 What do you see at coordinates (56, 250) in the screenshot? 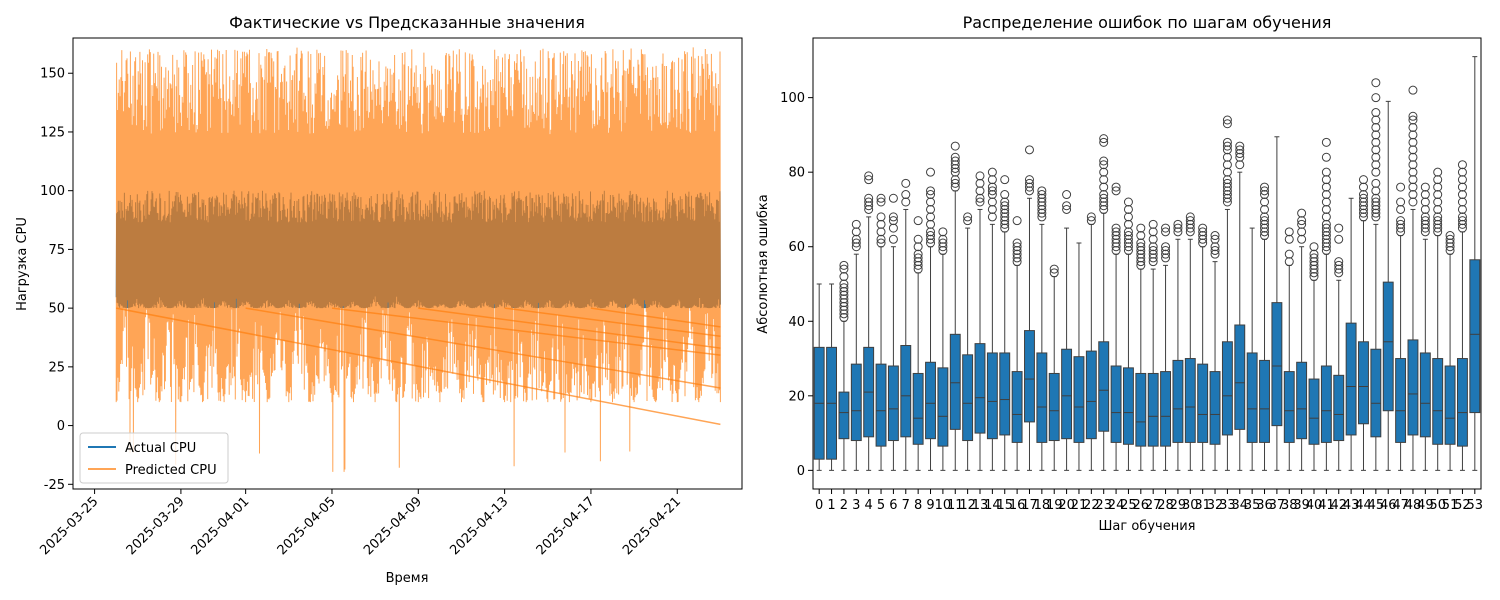
I see `left-y-tick-label: 75` at bounding box center [56, 250].